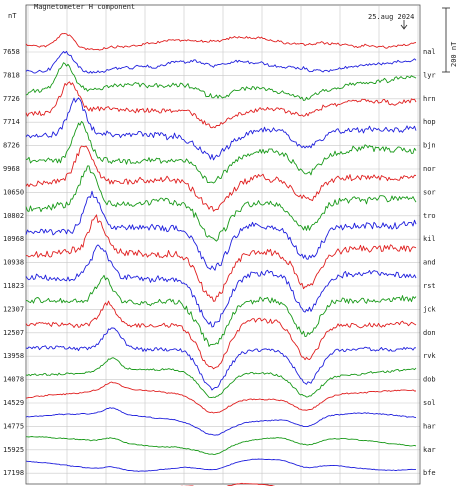  Describe the element at coordinates (429, 75) in the screenshot. I see `station-label-lyr: lyr` at that location.